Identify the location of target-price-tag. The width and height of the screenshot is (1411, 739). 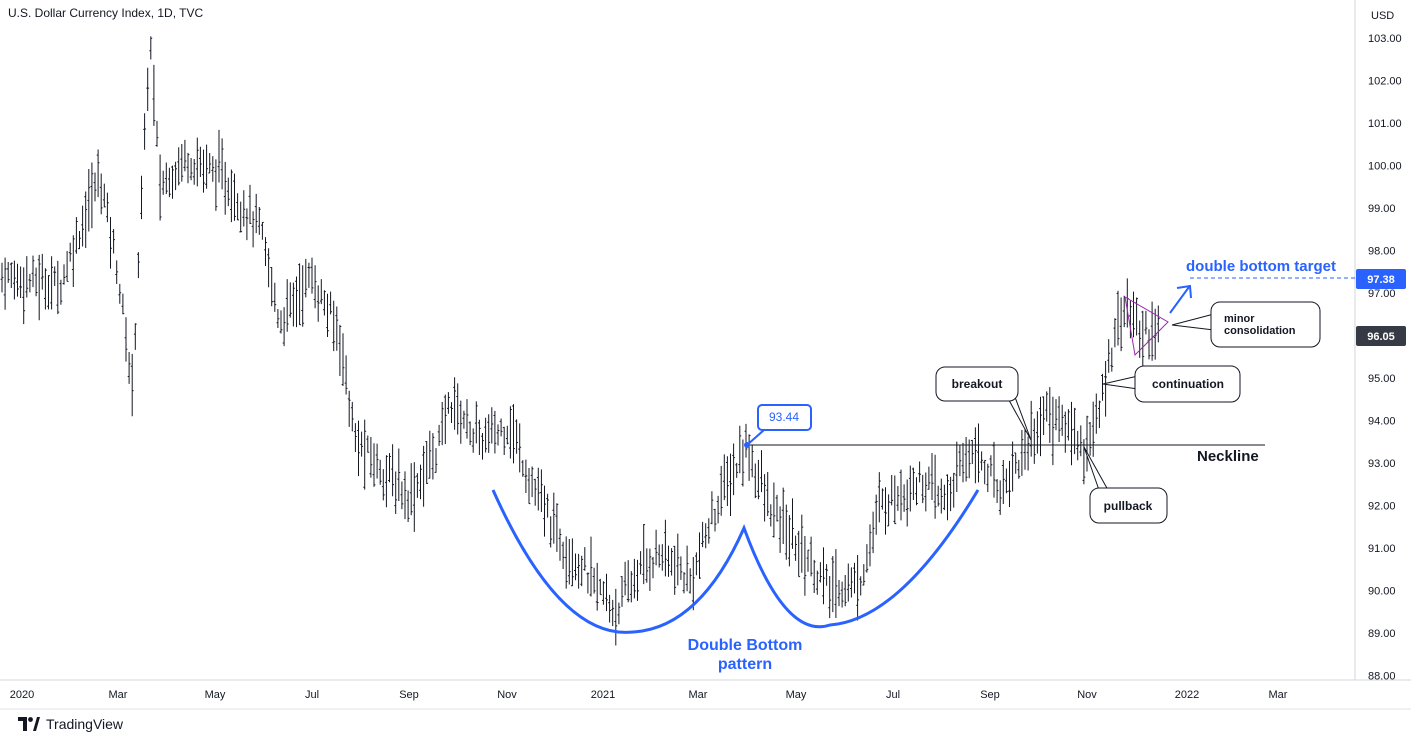
(1381, 279).